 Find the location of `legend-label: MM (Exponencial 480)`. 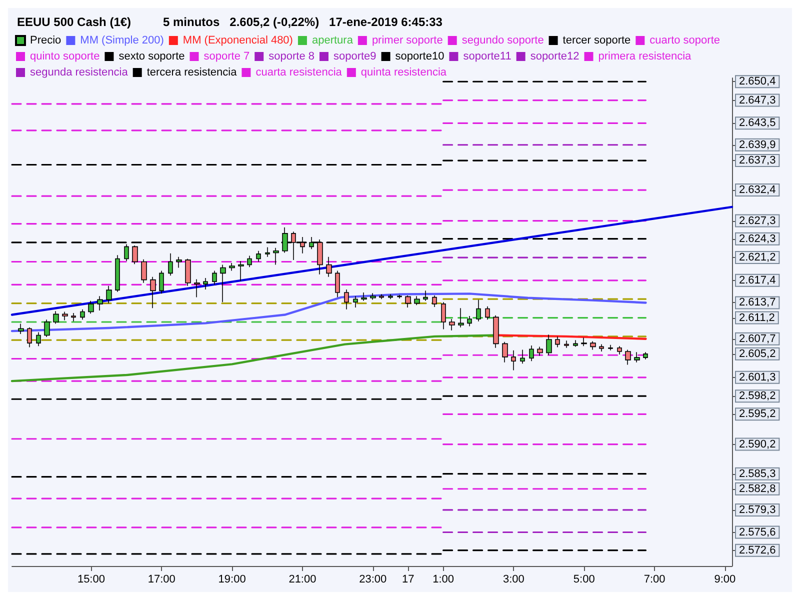

legend-label: MM (Exponencial 480) is located at coordinates (237, 40).